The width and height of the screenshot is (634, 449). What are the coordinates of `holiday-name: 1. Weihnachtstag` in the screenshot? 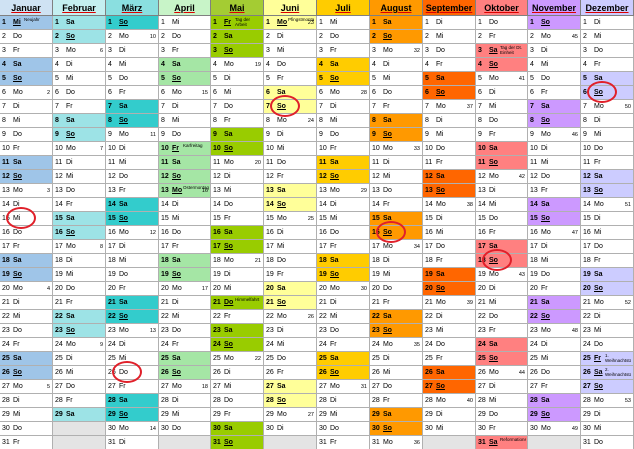 It's located at (618, 358).